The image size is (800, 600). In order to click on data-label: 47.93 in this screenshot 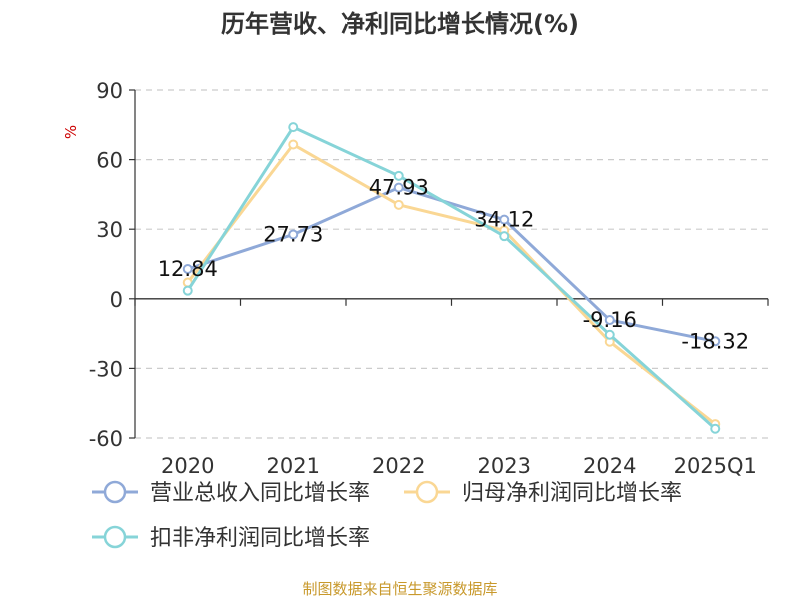, I will do `click(399, 188)`.